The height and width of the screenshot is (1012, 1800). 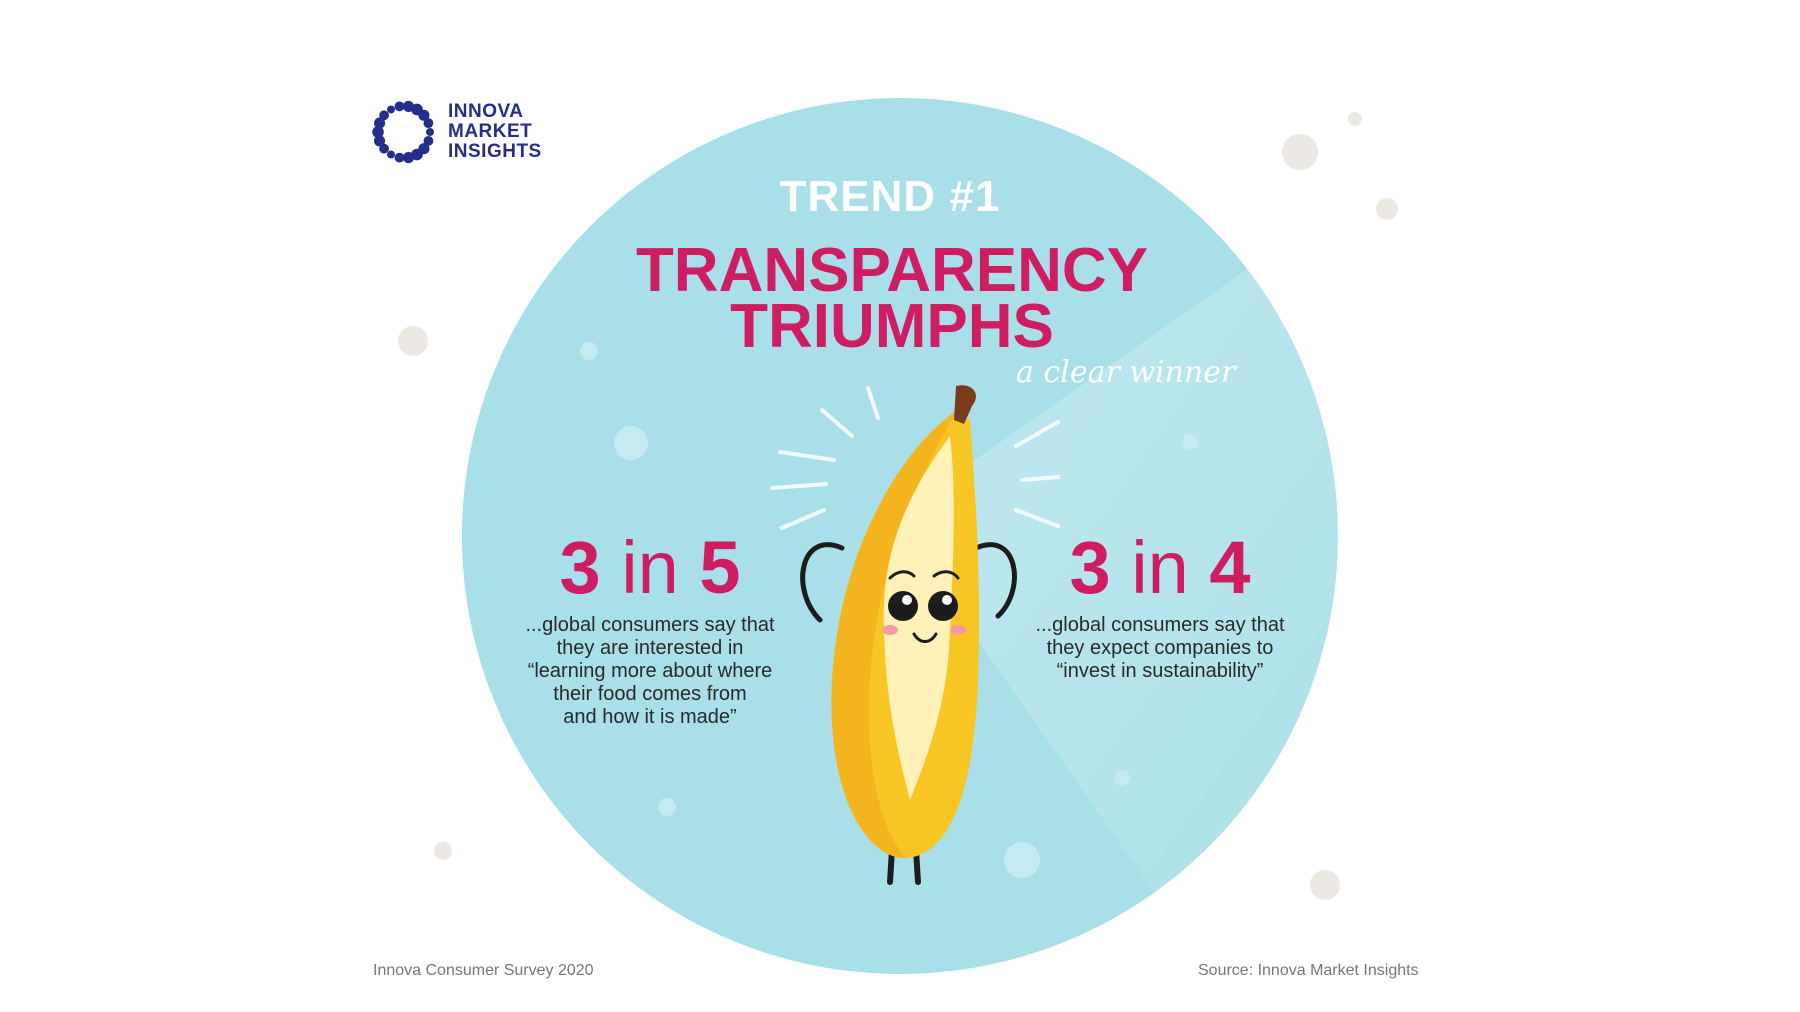 What do you see at coordinates (650, 717) in the screenshot?
I see `stat-line: and how it is made”` at bounding box center [650, 717].